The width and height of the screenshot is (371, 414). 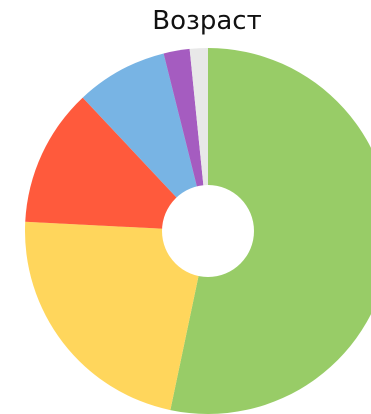 What do you see at coordinates (207, 21) in the screenshot?
I see `chart-title: Возраст` at bounding box center [207, 21].